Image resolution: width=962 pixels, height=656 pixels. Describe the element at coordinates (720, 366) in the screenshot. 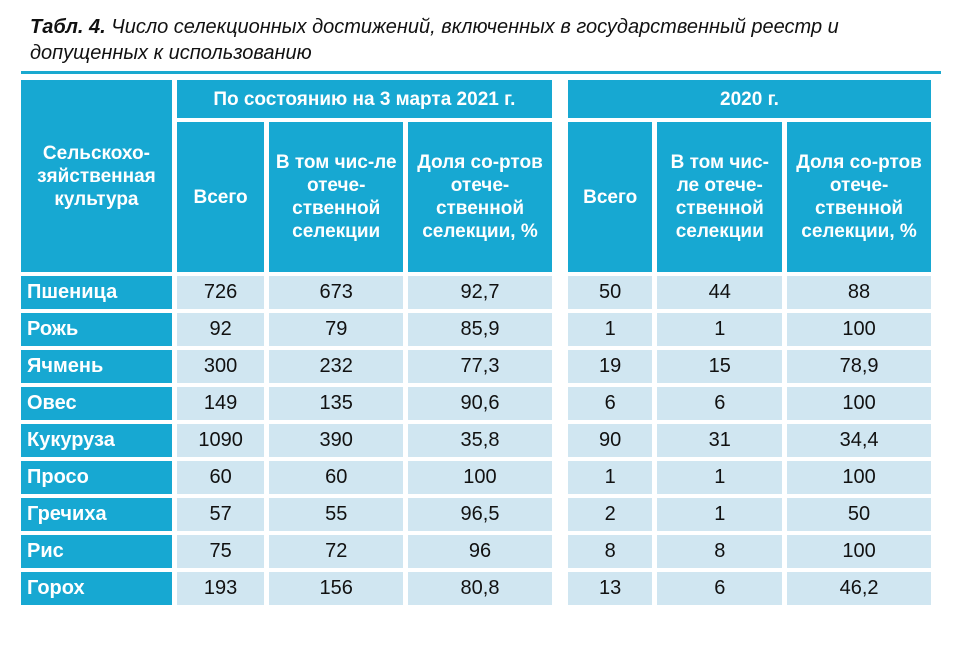

I see `cell-domestic-2020: 15` at that location.